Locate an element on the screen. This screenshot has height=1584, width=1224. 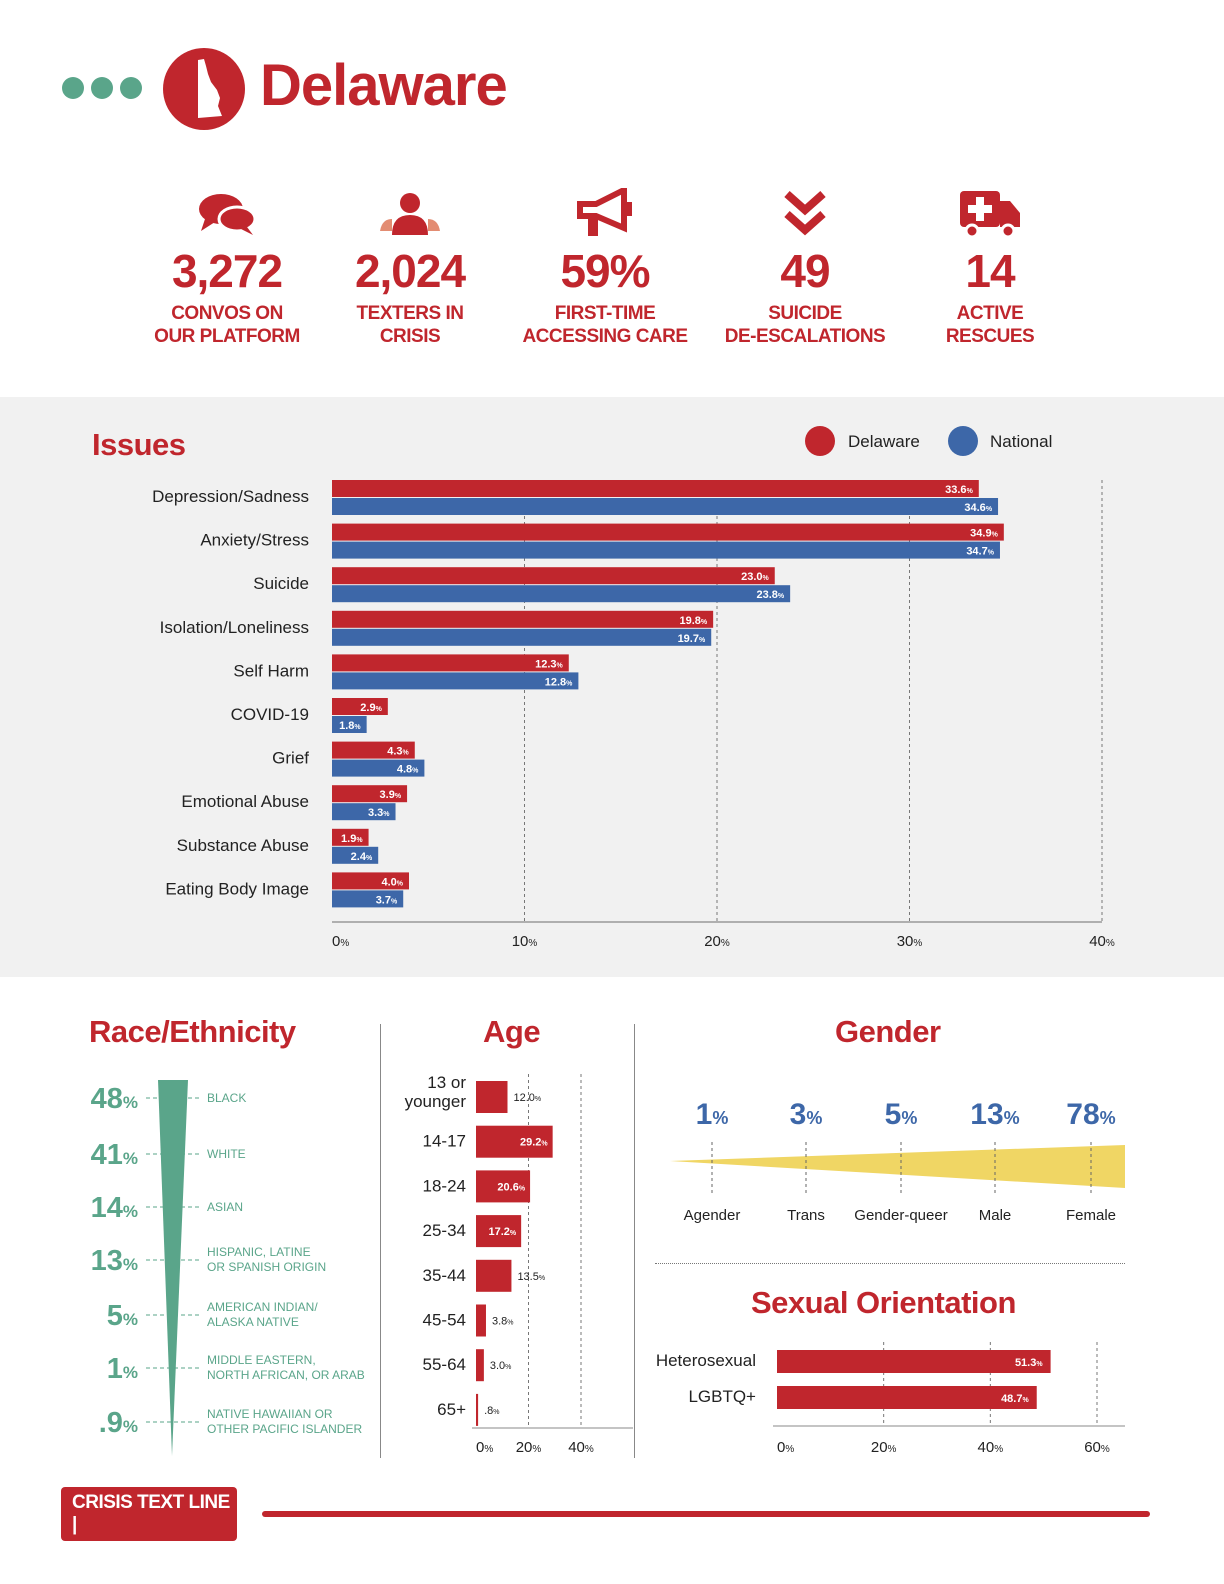
race-label: OTHER PACIFIC ISLANDER is located at coordinates (284, 1429).